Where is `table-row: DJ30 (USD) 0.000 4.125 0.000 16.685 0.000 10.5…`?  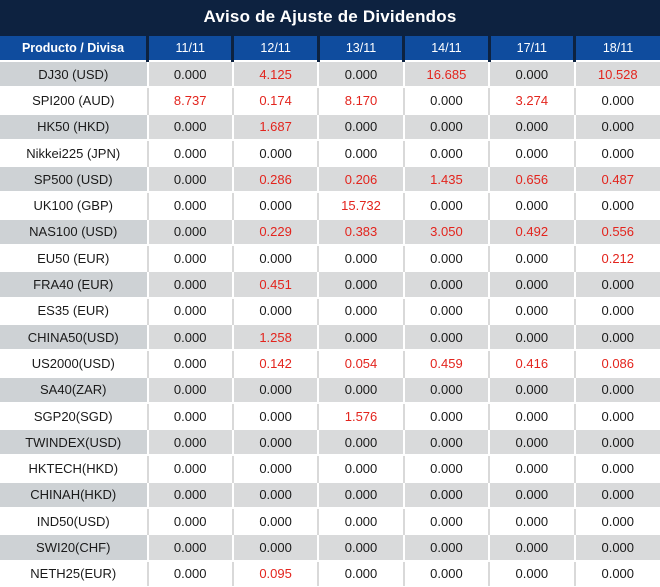
table-row: DJ30 (USD) 0.000 4.125 0.000 16.685 0.000 10.5… is located at coordinates (330, 73).